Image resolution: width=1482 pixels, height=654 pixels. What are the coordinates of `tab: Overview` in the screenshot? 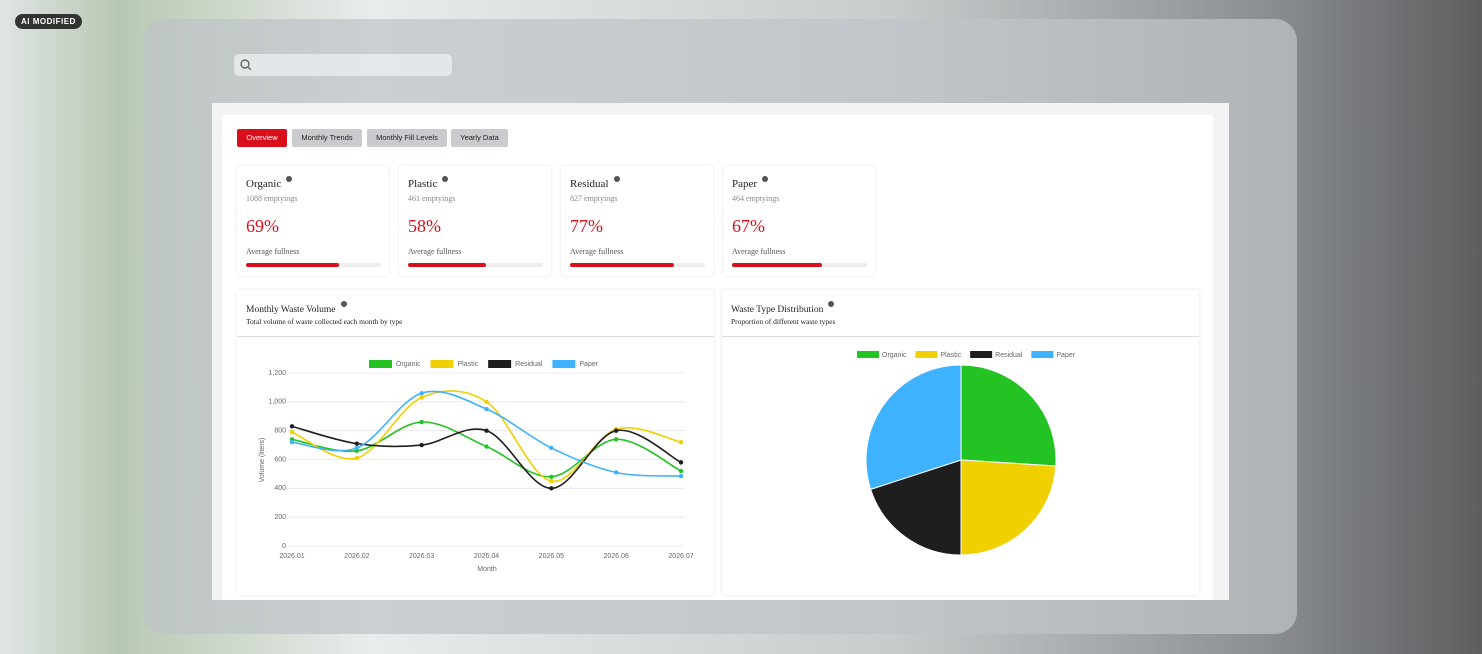 It's located at (262, 138).